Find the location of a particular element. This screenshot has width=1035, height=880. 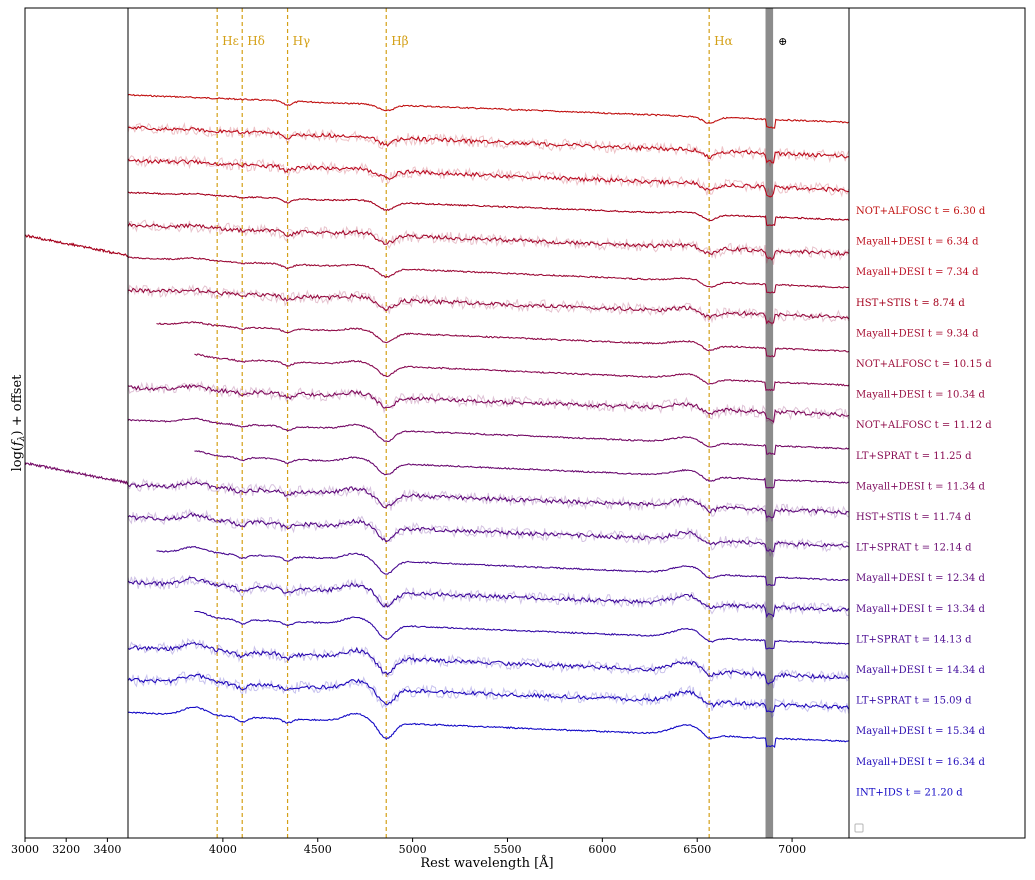

x-tick-label: 4000 is located at coordinates (223, 849).